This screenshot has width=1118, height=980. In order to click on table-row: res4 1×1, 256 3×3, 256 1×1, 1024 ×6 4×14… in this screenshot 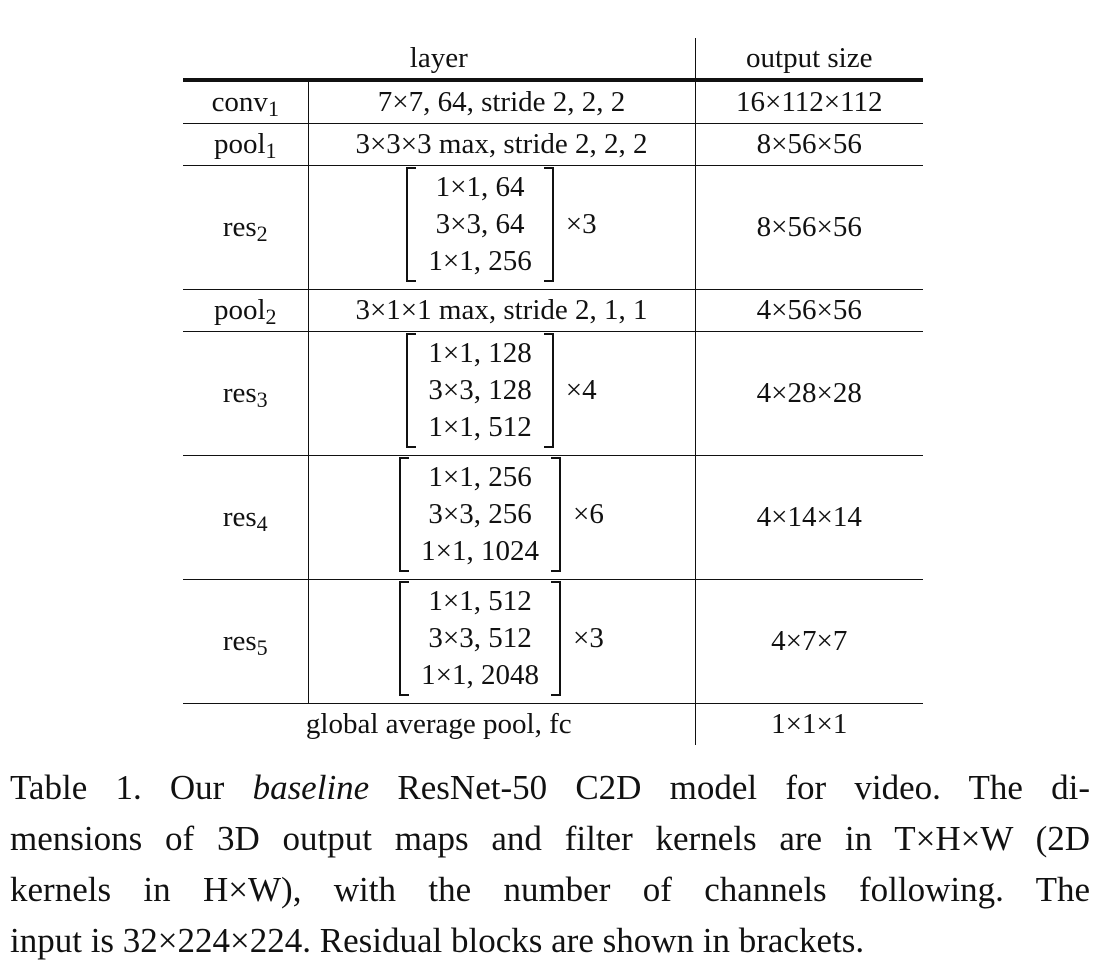, I will do `click(553, 517)`.